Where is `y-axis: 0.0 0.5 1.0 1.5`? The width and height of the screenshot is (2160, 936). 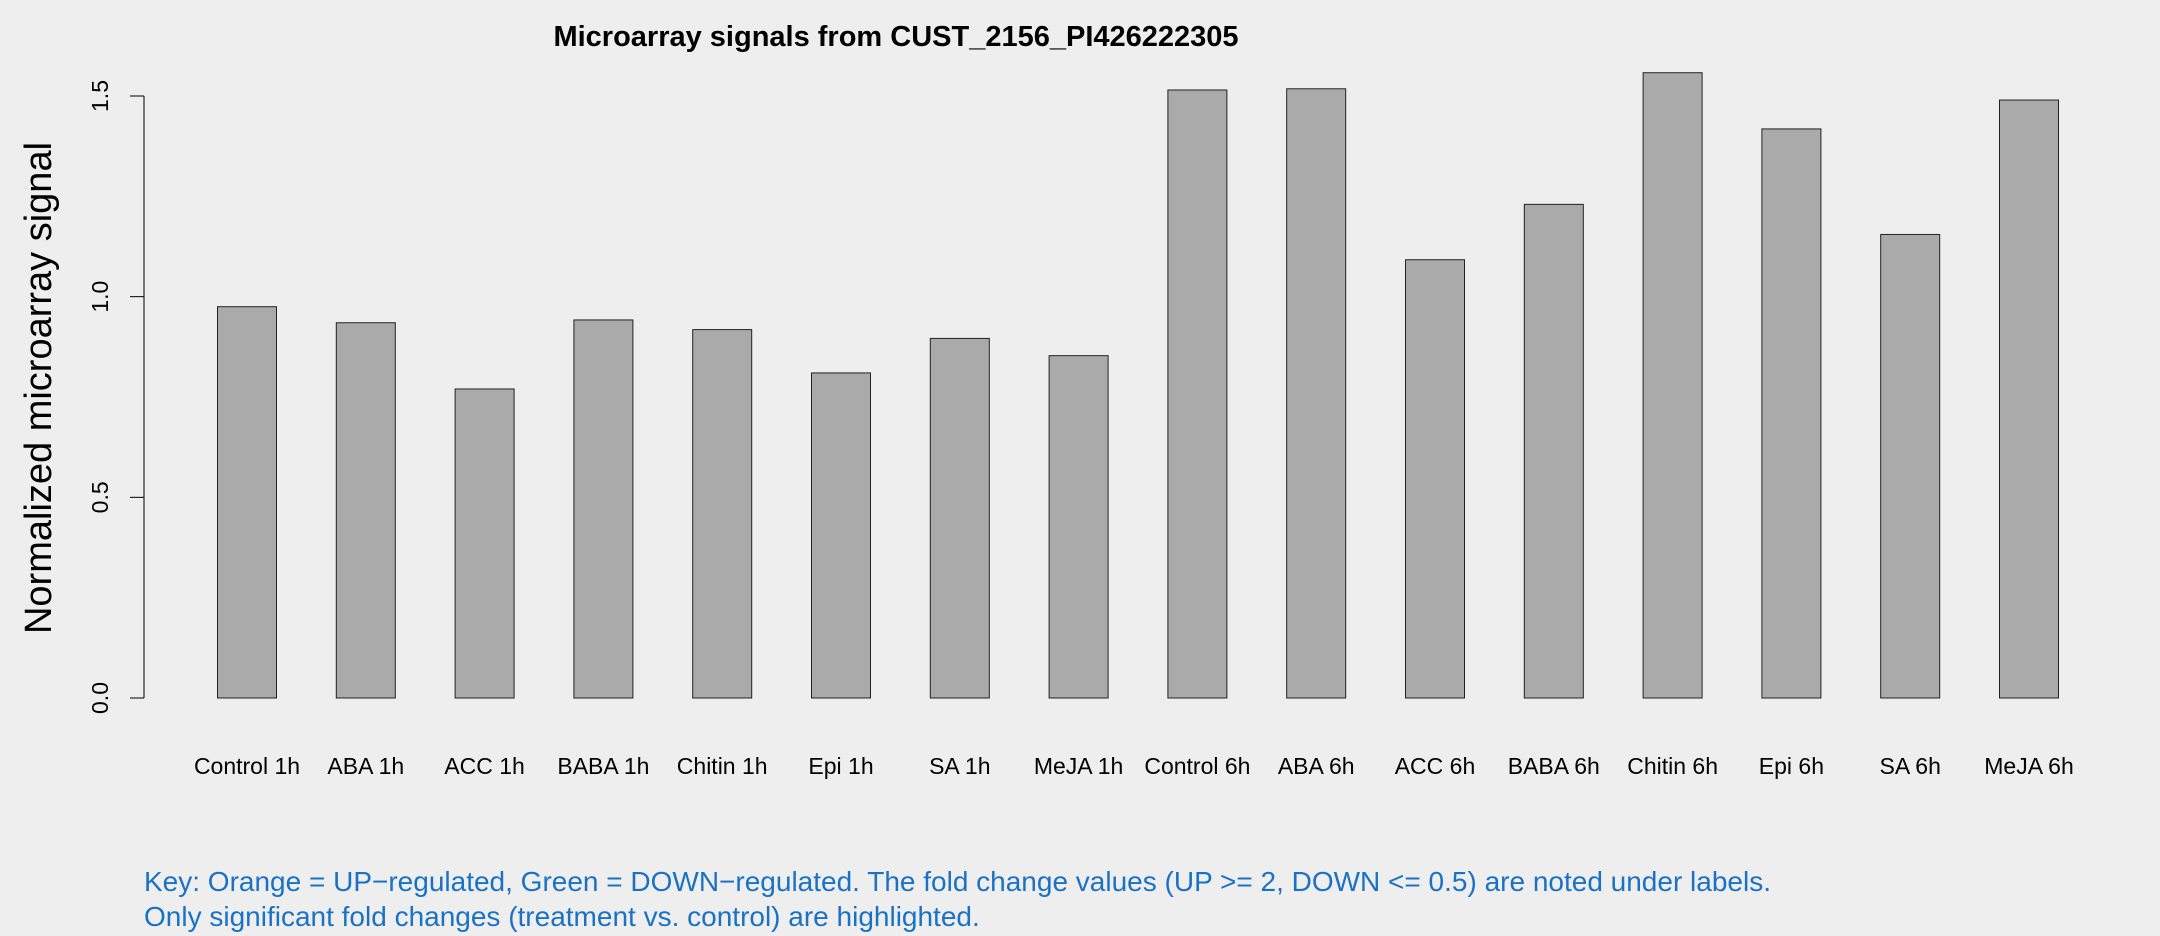
y-axis: 0.0 0.5 1.0 1.5 is located at coordinates (116, 397).